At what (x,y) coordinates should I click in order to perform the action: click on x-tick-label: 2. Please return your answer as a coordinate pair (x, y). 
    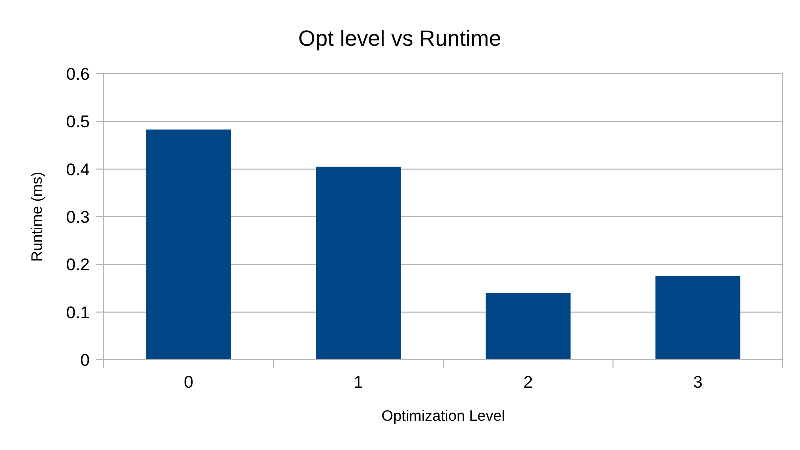
    Looking at the image, I should click on (529, 382).